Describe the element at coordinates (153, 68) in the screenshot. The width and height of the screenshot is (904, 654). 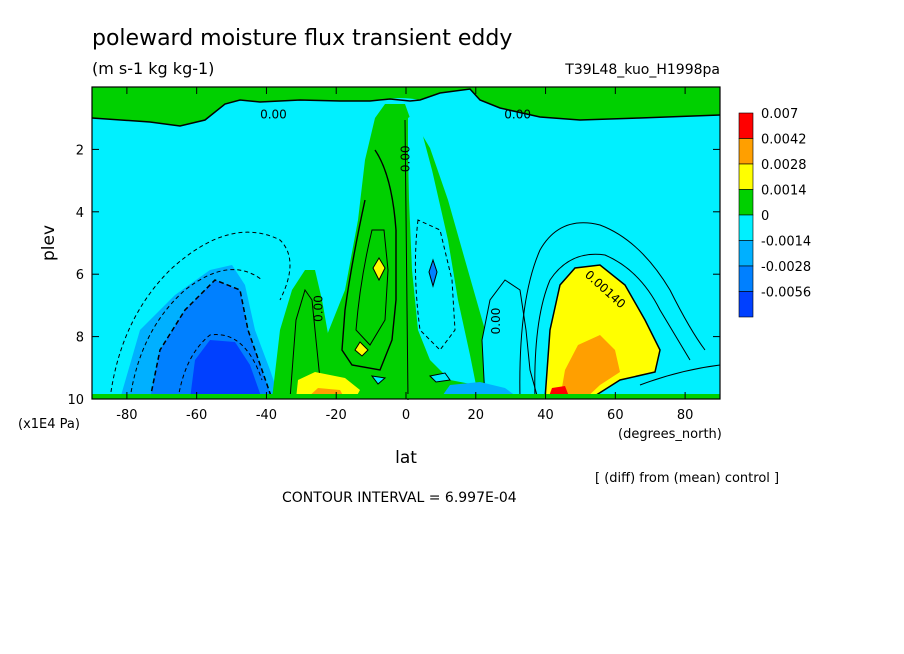
I see `chart-units: (m s-1 kg kg-1)` at that location.